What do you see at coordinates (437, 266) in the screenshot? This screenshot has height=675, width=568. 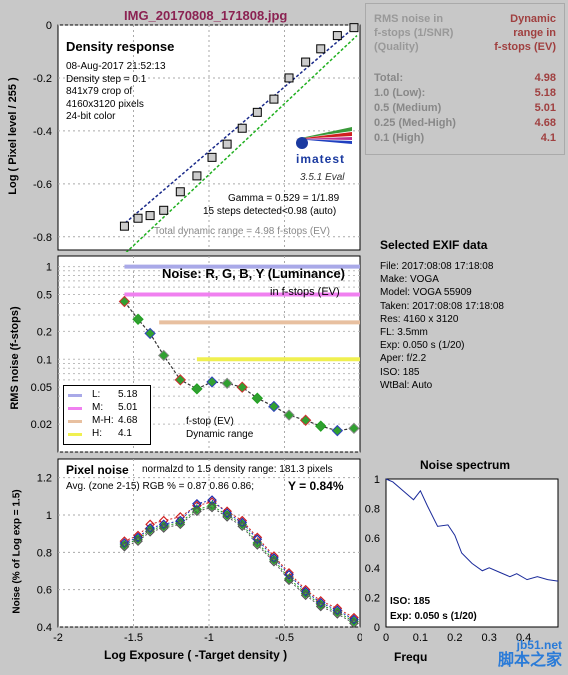 I see `exif-line: File: 2017:08:08 17:18:08` at bounding box center [437, 266].